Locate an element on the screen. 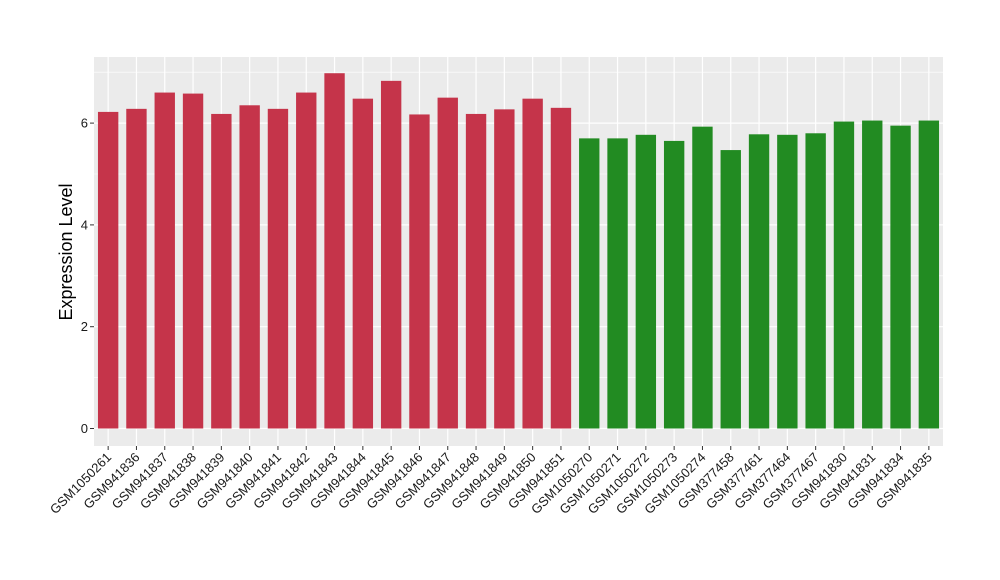 This screenshot has height=580, width=1000. bar-gsm941831 is located at coordinates (872, 274).